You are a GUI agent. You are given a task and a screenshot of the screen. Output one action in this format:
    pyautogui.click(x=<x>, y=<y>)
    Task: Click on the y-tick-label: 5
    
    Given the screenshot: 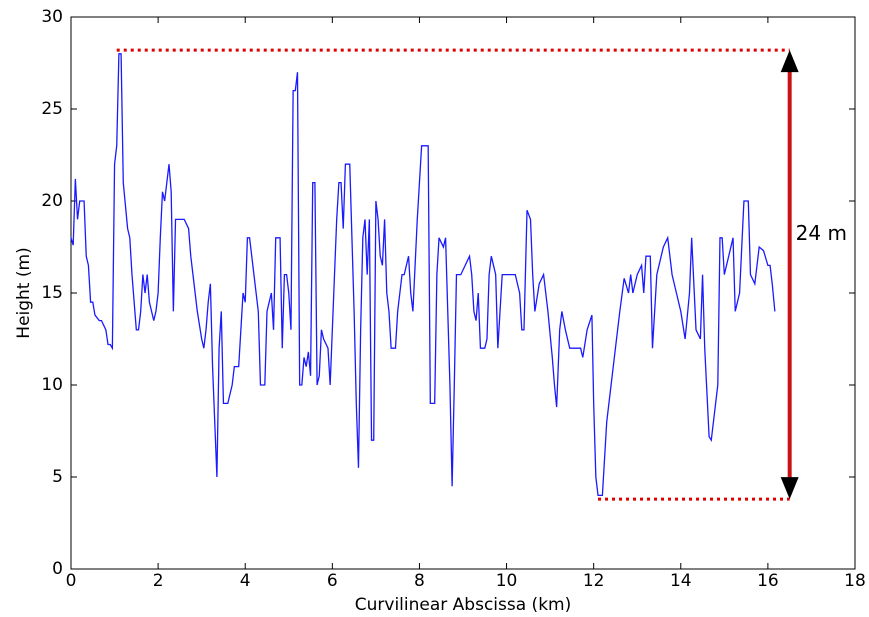 What is the action you would take?
    pyautogui.click(x=57, y=477)
    